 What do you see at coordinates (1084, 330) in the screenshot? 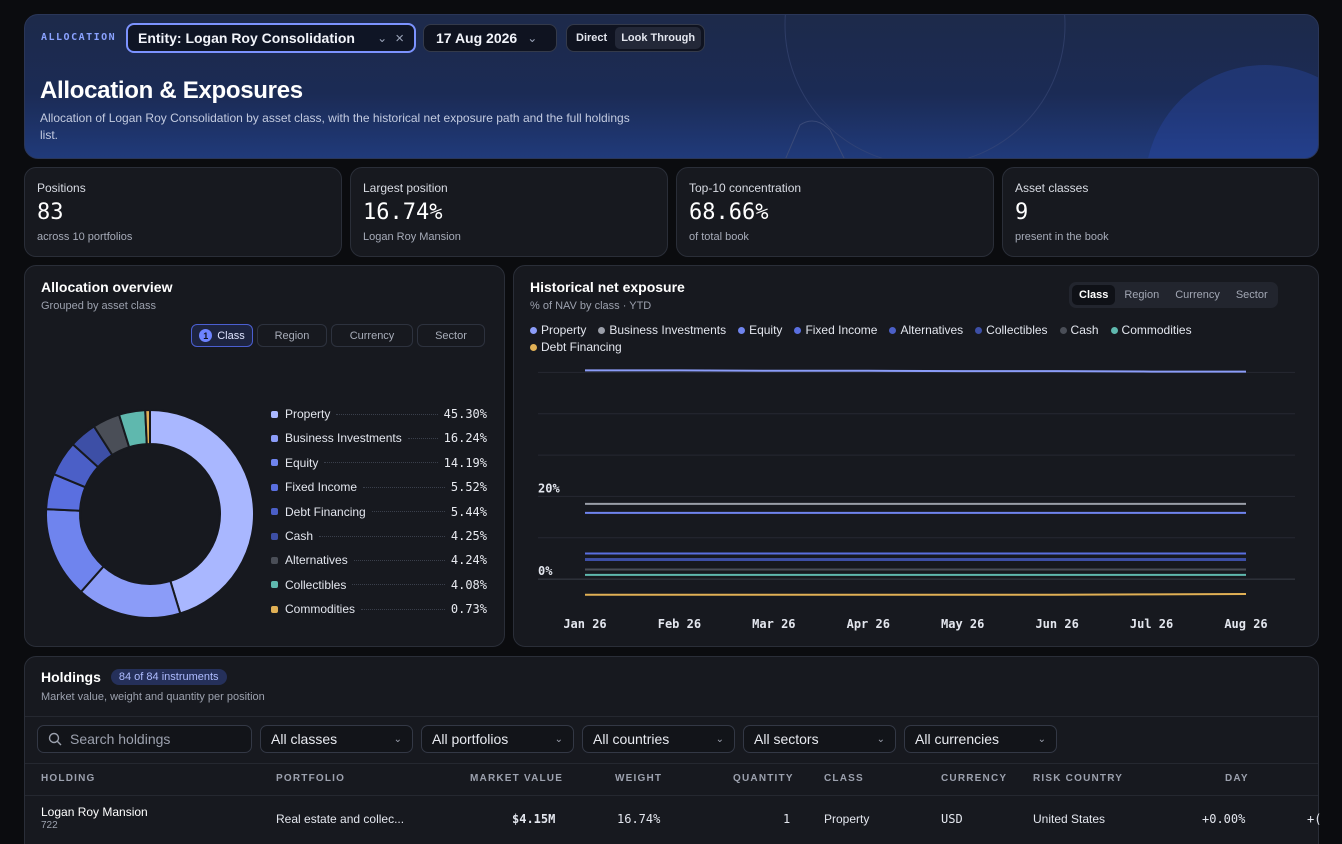
I see `series-label: Cash` at bounding box center [1084, 330].